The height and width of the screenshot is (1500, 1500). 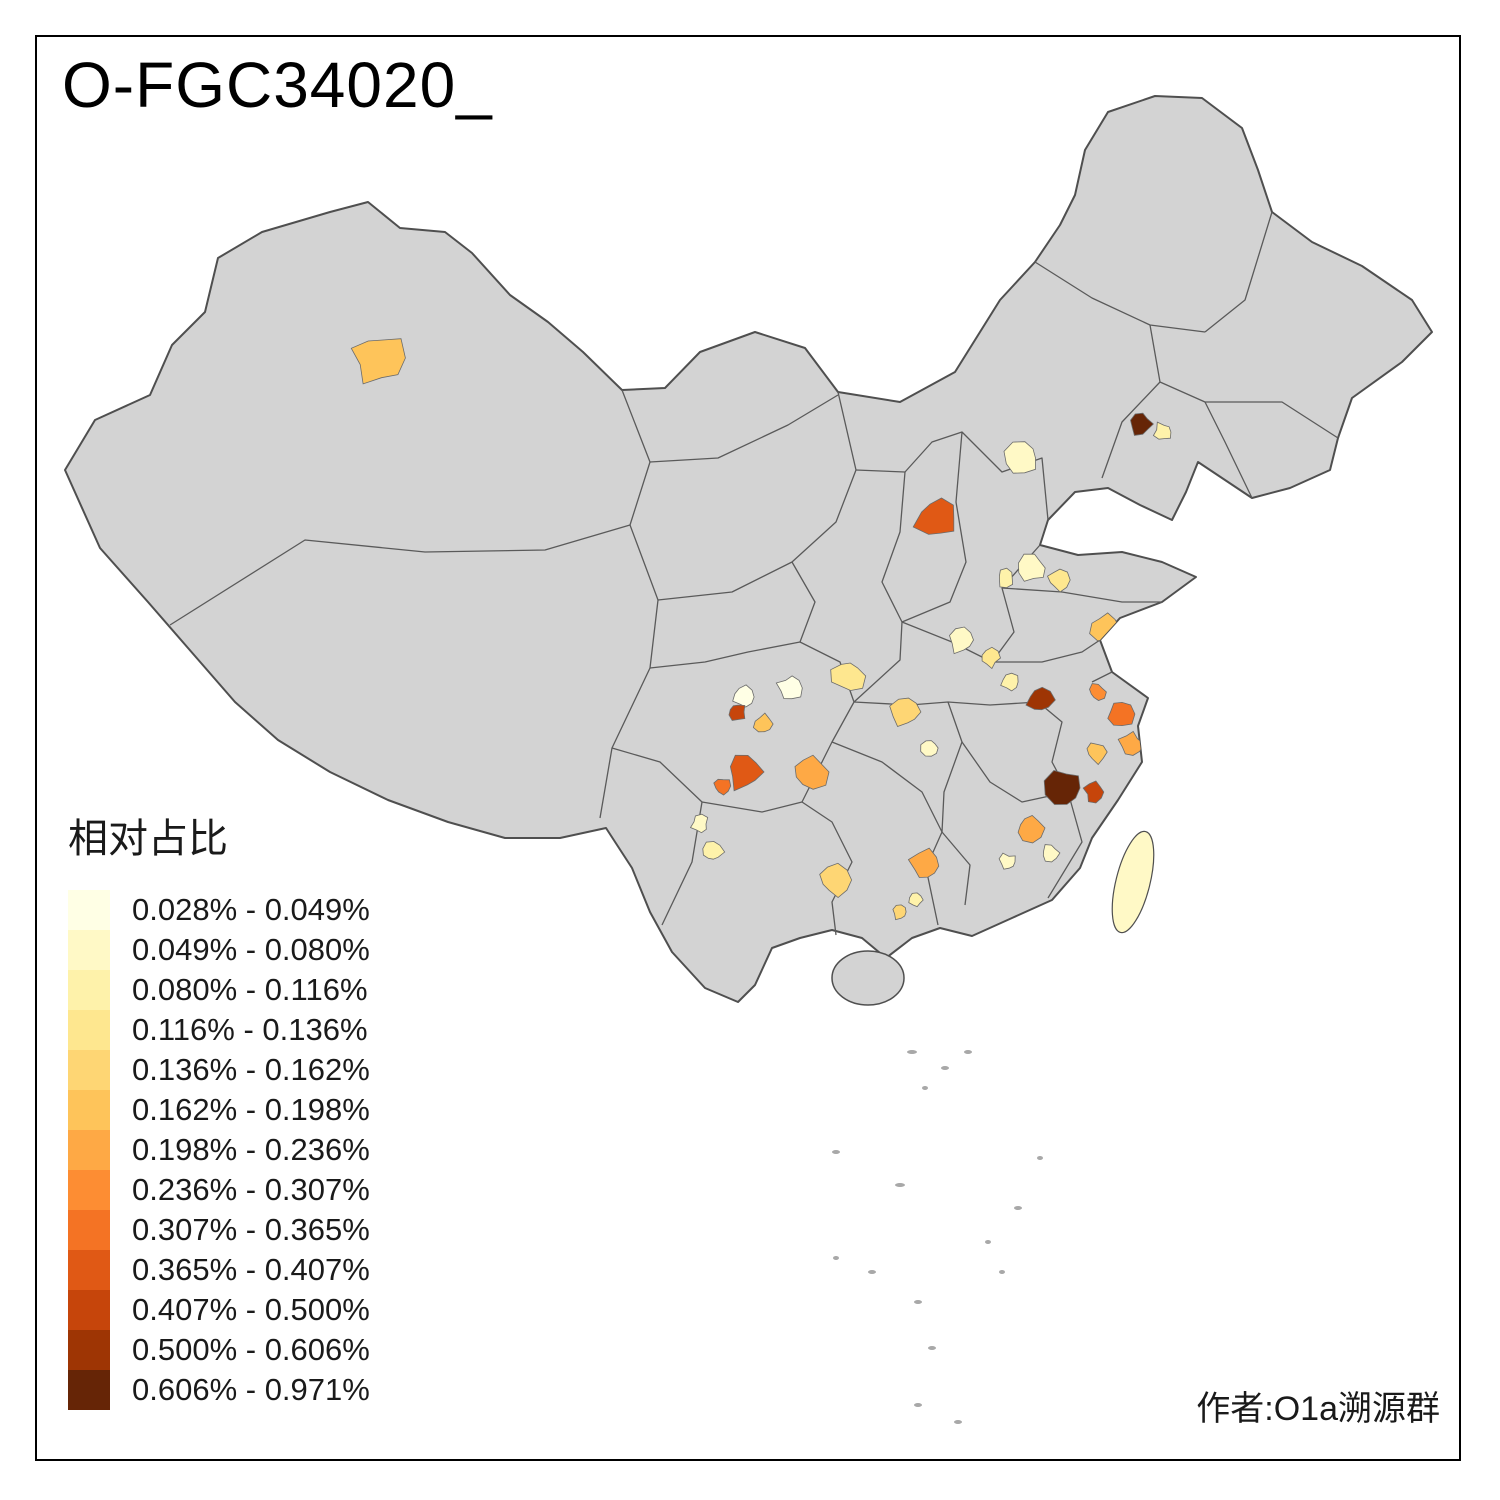 I want to click on legend-row: 0.307% - 0.365%, so click(x=219, y=1230).